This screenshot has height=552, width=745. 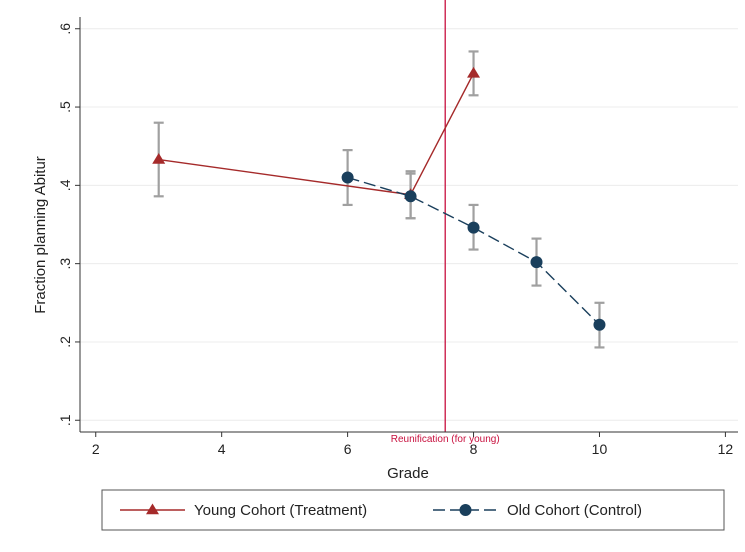 What do you see at coordinates (65, 185) in the screenshot?
I see `y-tick-label: .4` at bounding box center [65, 185].